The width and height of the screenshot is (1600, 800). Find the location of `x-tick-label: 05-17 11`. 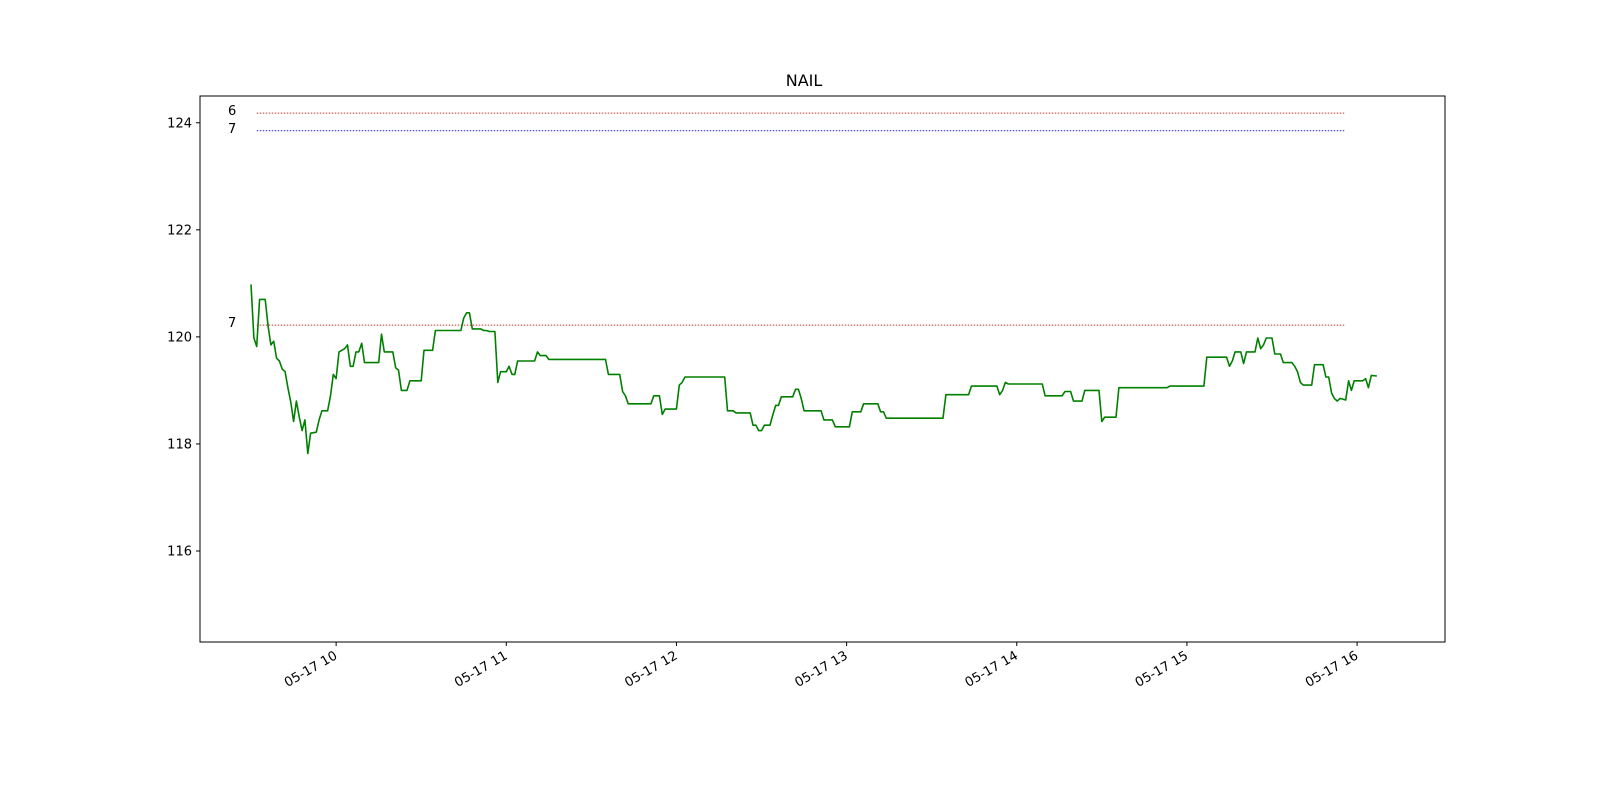

x-tick-label: 05-17 11 is located at coordinates (481, 669).